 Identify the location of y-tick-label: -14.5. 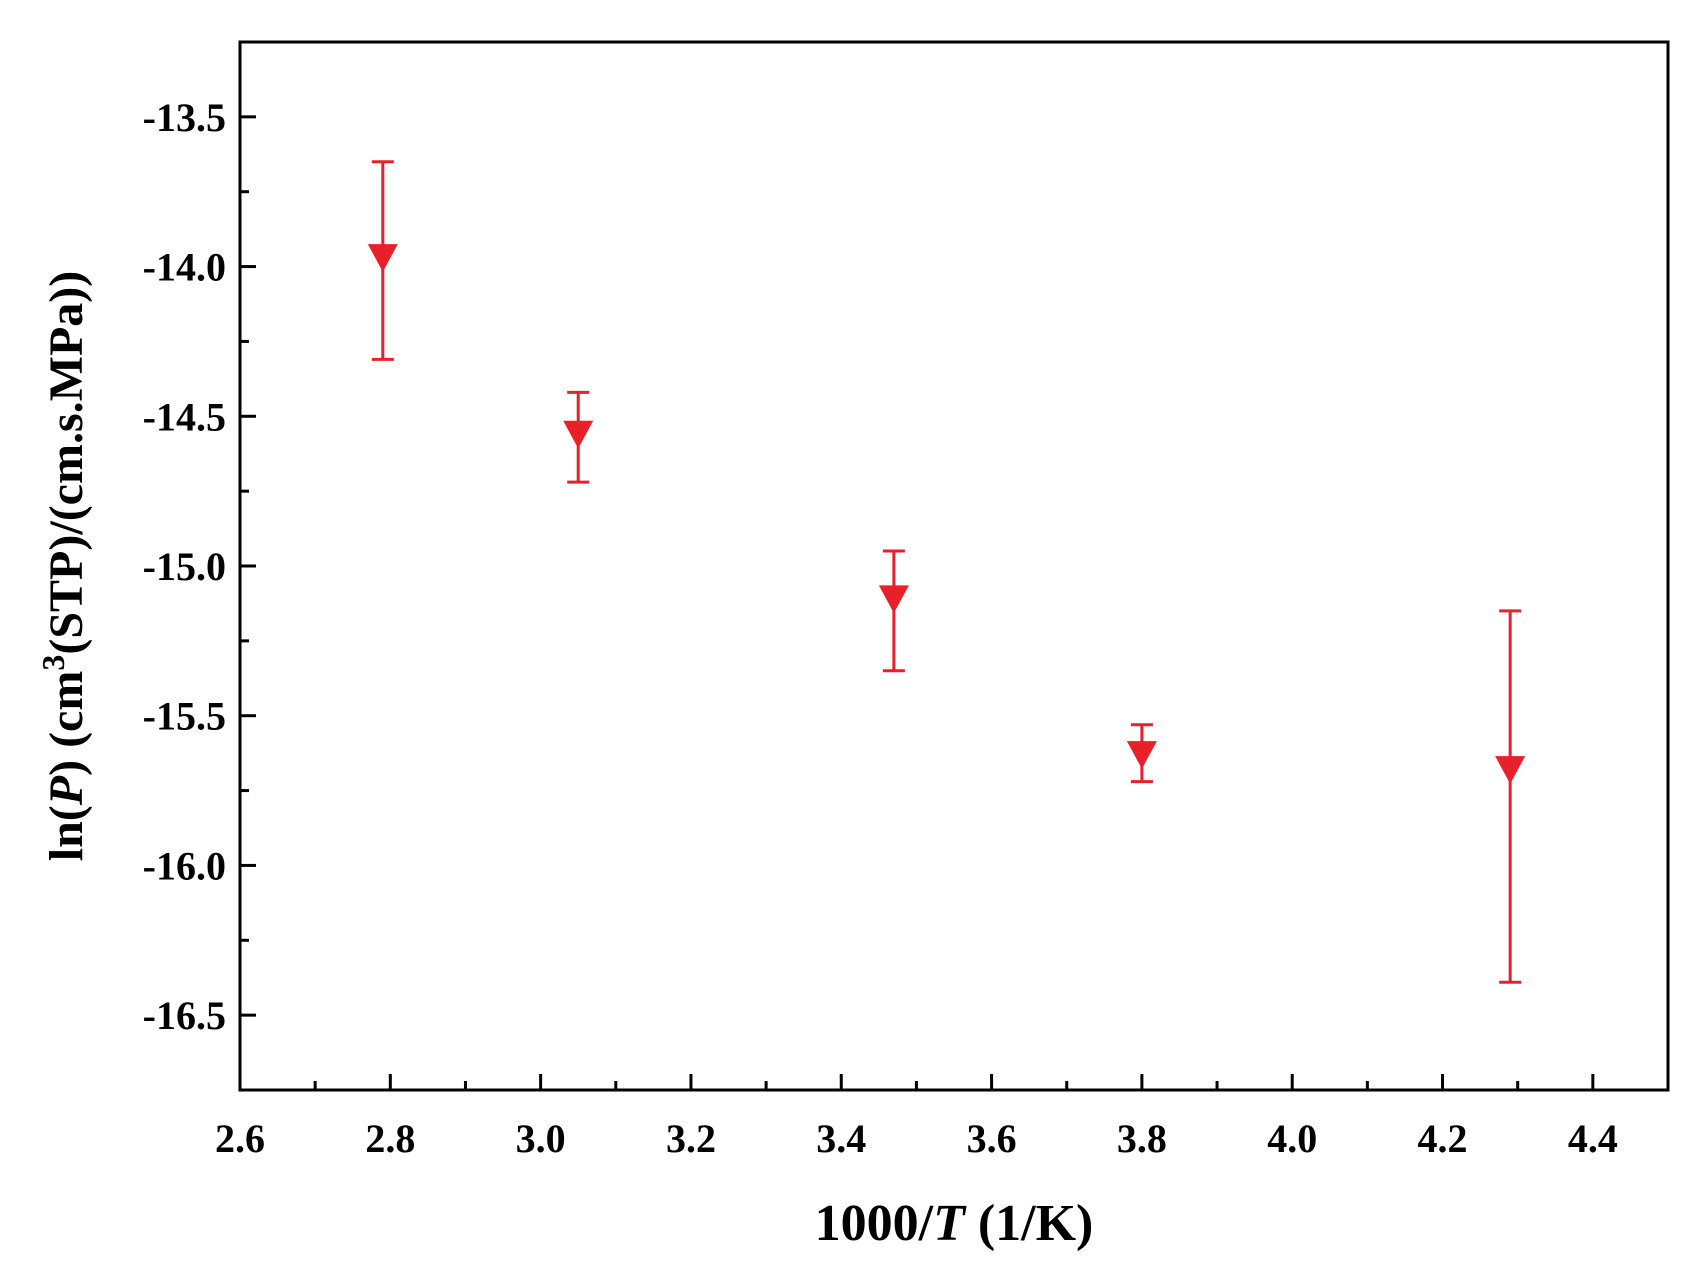
(184, 416).